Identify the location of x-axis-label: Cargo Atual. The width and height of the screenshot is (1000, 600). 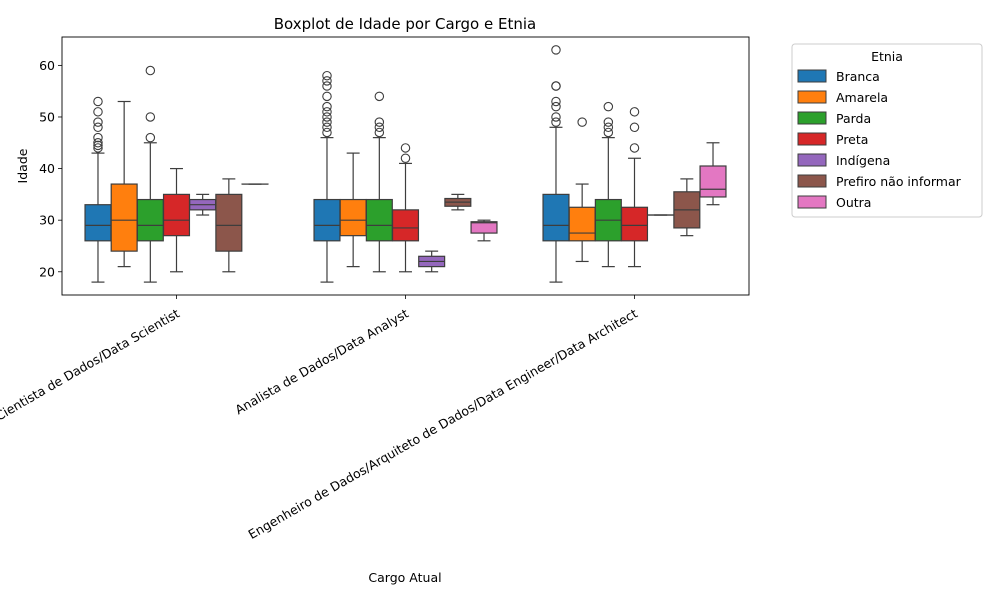
(404, 577).